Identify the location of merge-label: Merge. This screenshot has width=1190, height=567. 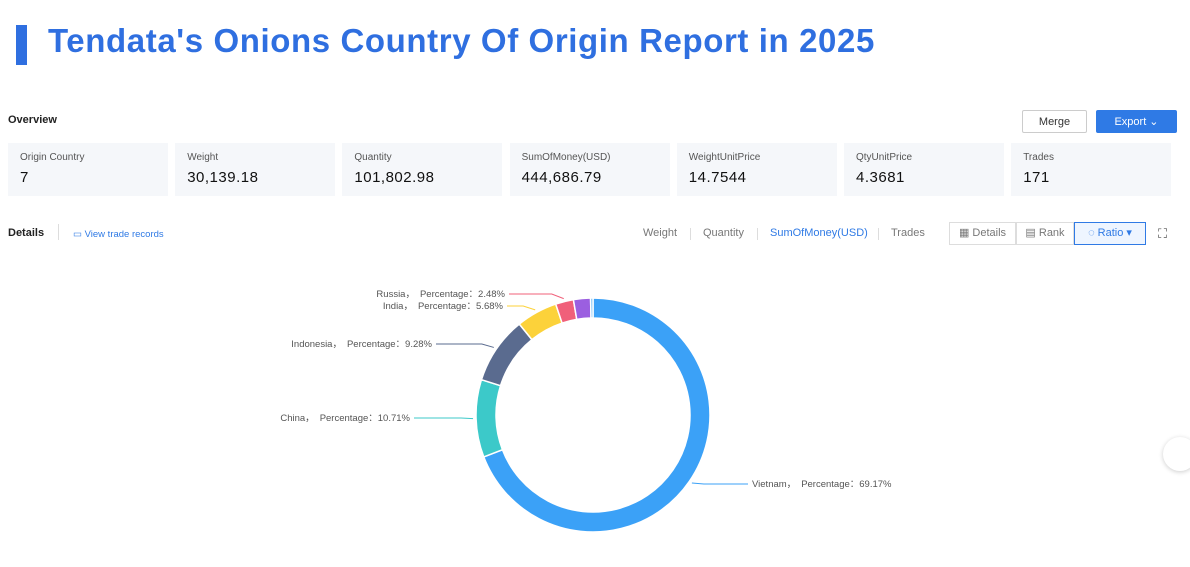
(1054, 122).